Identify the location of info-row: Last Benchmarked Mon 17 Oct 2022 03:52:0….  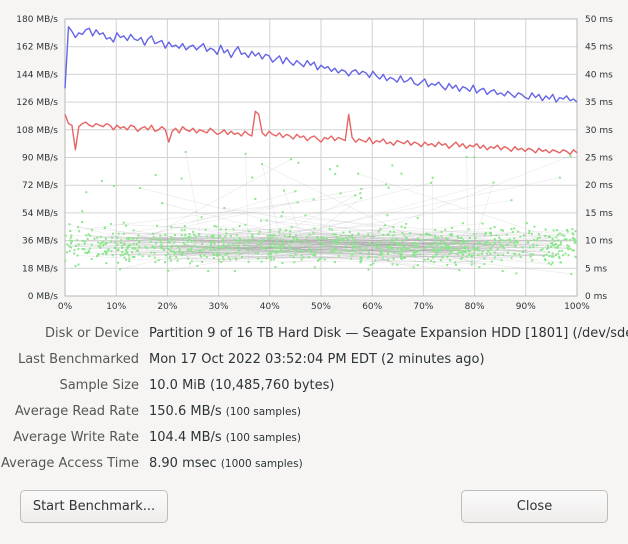
(314, 363).